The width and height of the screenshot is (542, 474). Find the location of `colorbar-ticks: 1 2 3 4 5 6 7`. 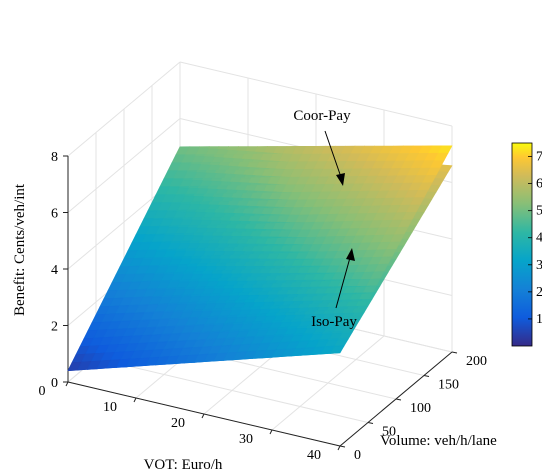

colorbar-ticks: 1 2 3 4 5 6 7 is located at coordinates (535, 238).